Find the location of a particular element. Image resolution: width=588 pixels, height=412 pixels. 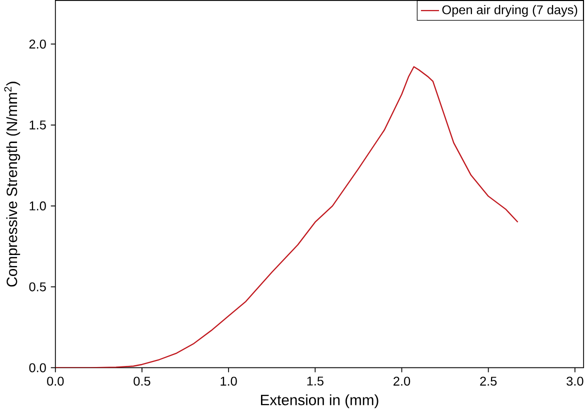

y-tick-label: 1.0 is located at coordinates (38, 205).